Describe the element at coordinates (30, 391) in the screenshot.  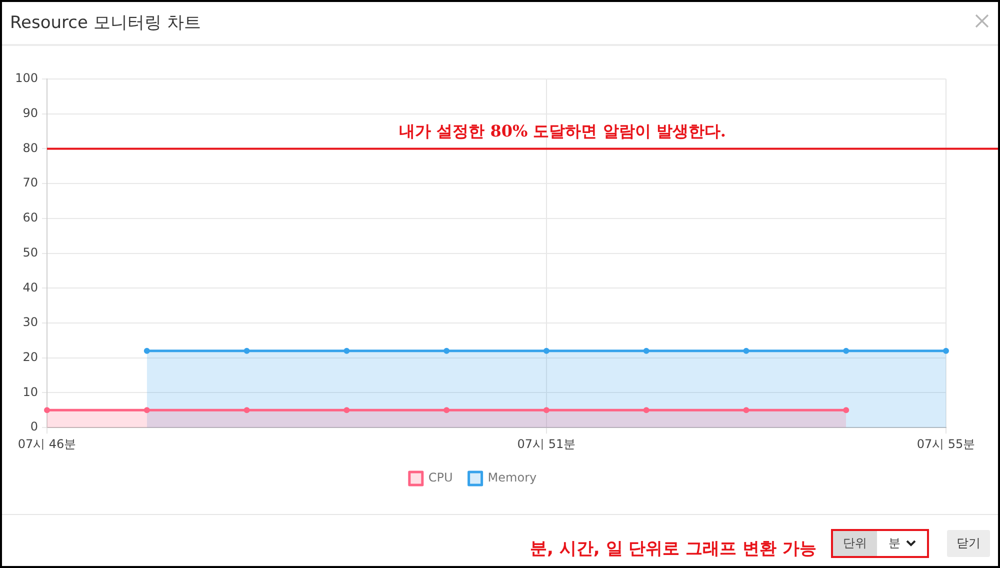
I see `y-tick-label: 10` at that location.